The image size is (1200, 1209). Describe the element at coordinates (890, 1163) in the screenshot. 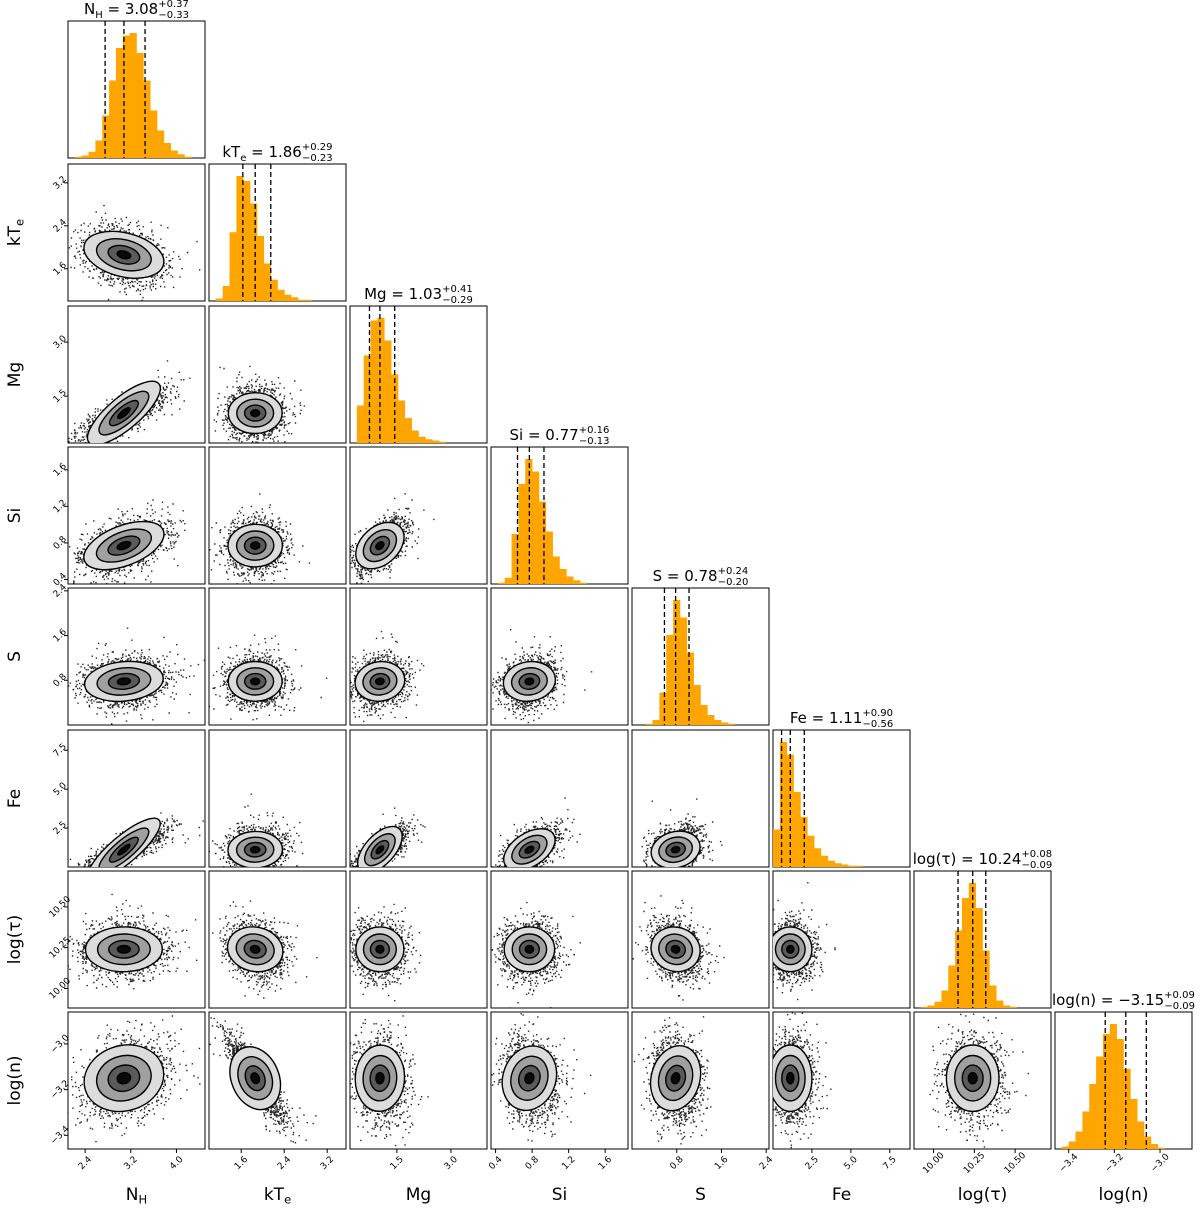

I see `x-tick-label: 7.5` at that location.